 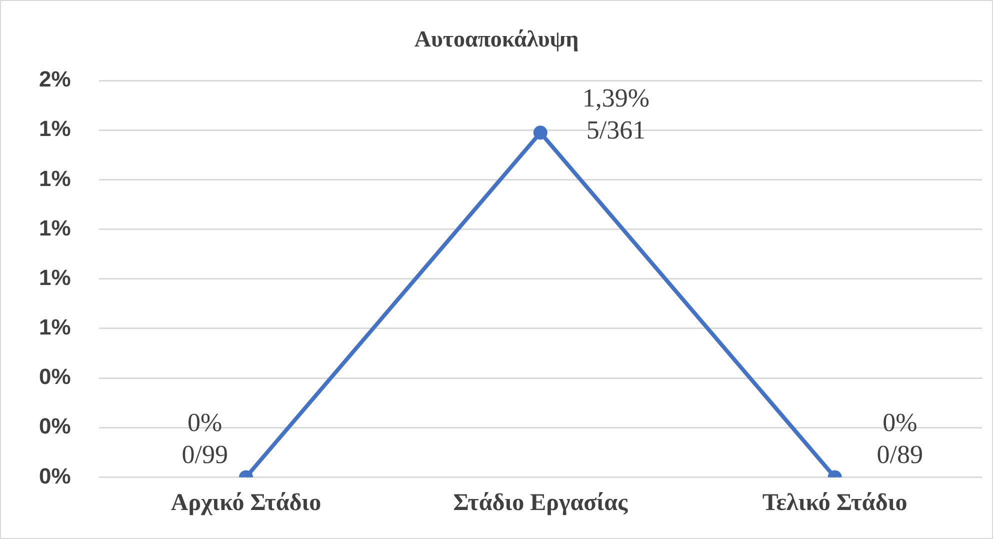 What do you see at coordinates (246, 503) in the screenshot?
I see `x-tick-label: Αρχικό Στάδιο` at bounding box center [246, 503].